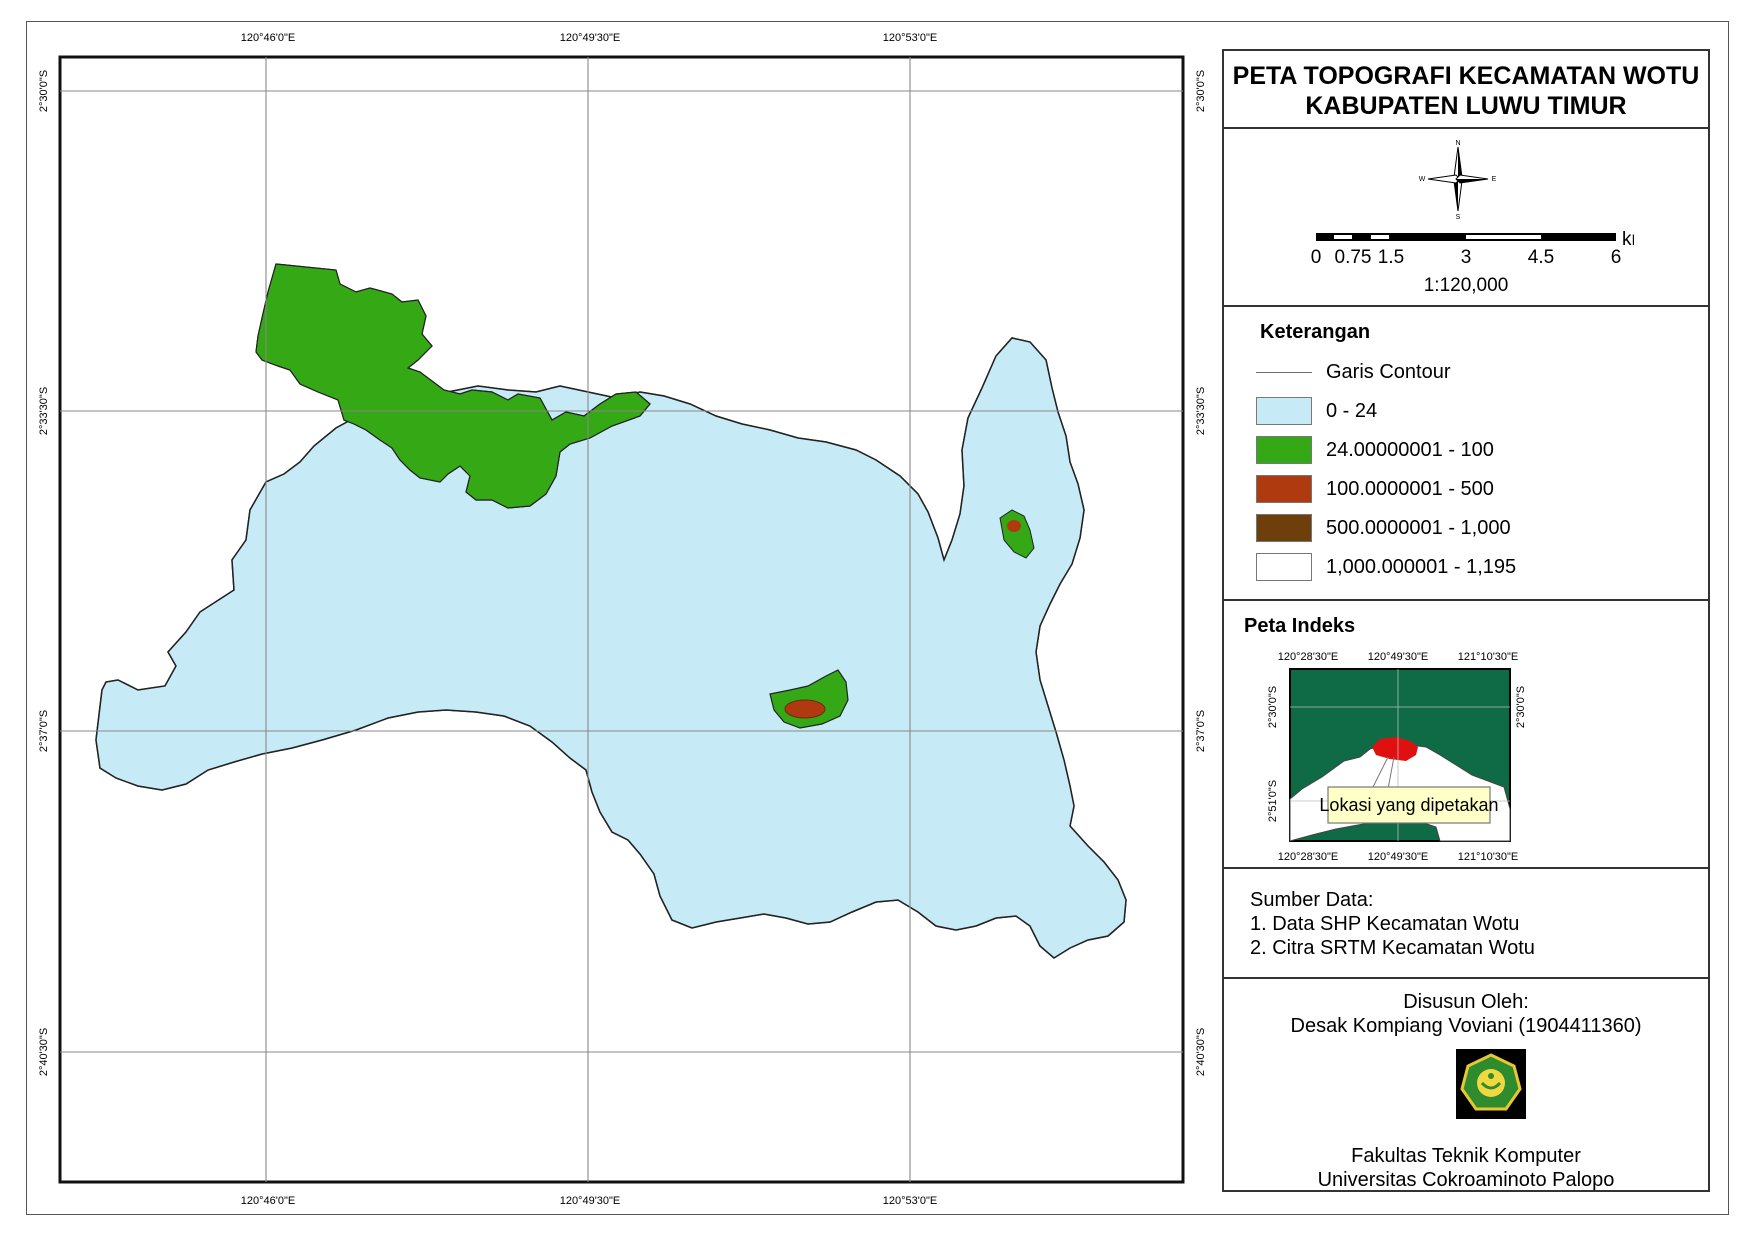 Image resolution: width=1755 pixels, height=1241 pixels. What do you see at coordinates (1410, 488) in the screenshot?
I see `legend-class-label: 100.0000001 - 500` at bounding box center [1410, 488].